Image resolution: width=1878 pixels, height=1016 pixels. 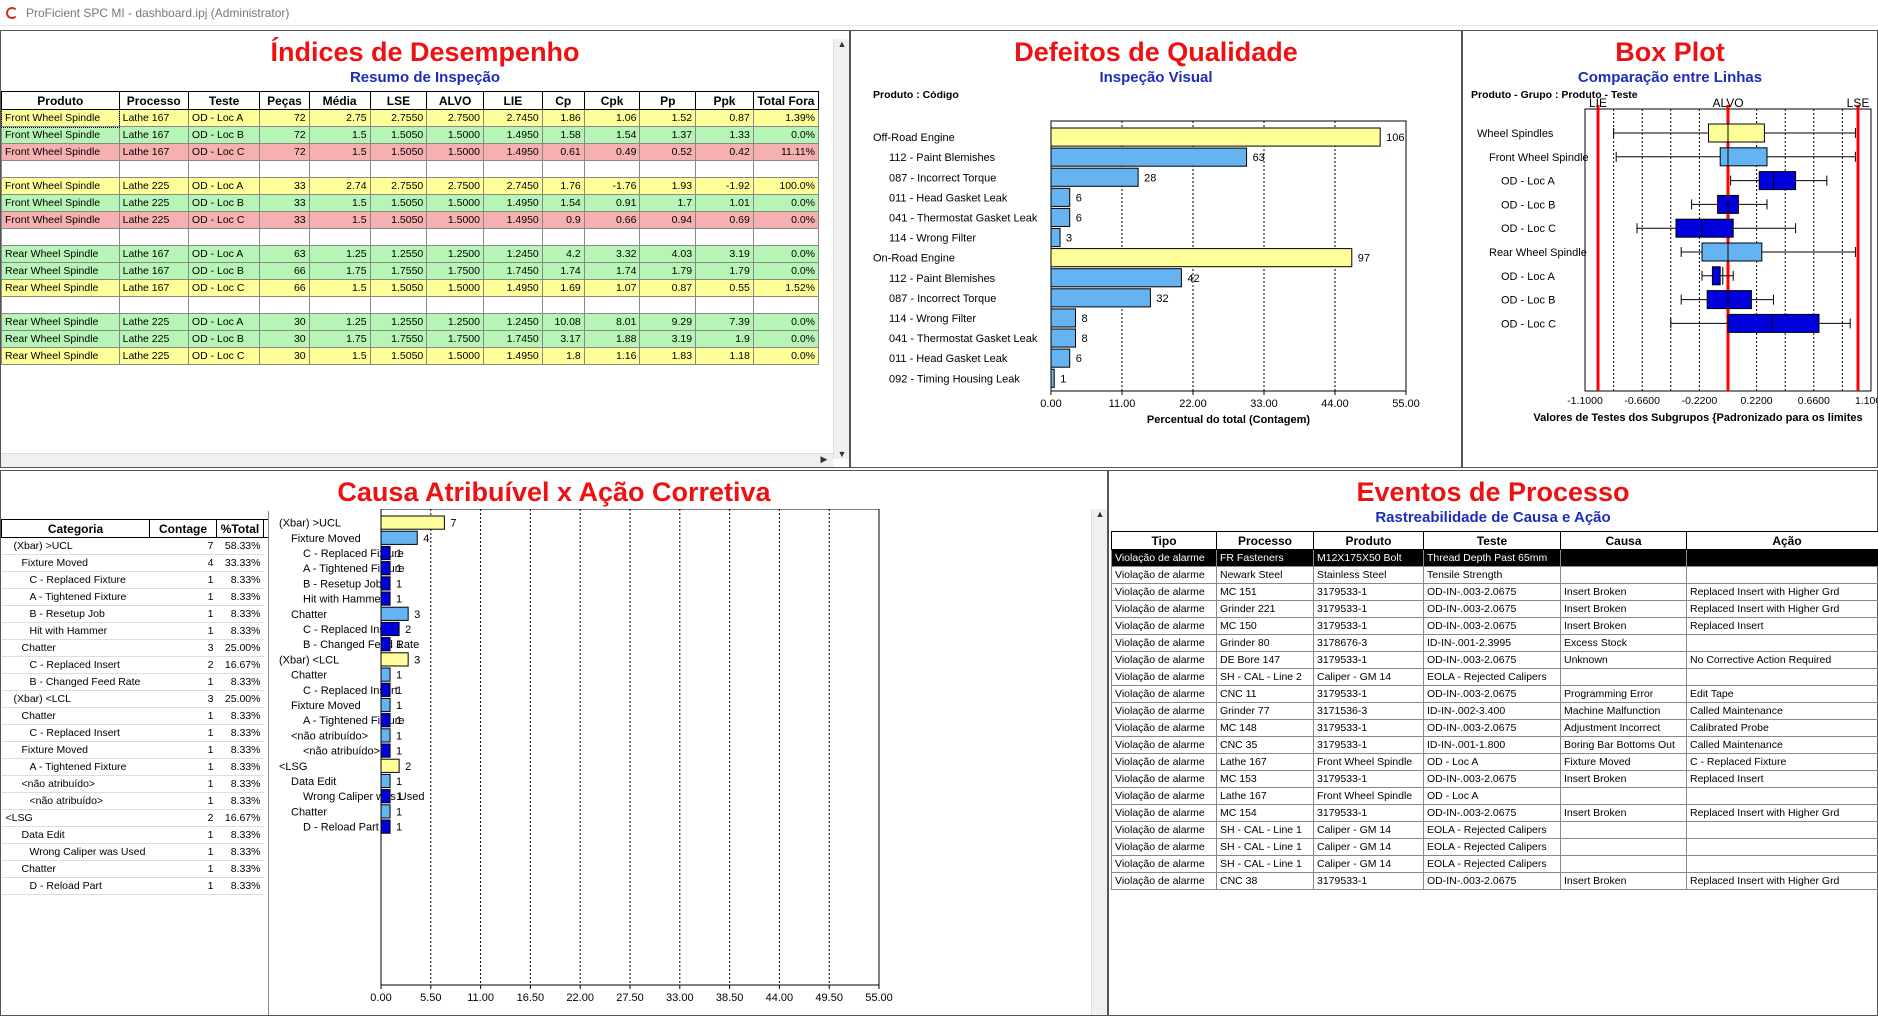 What do you see at coordinates (135, 835) in the screenshot?
I see `table-row: Data Edit 1 8.33%` at bounding box center [135, 835].